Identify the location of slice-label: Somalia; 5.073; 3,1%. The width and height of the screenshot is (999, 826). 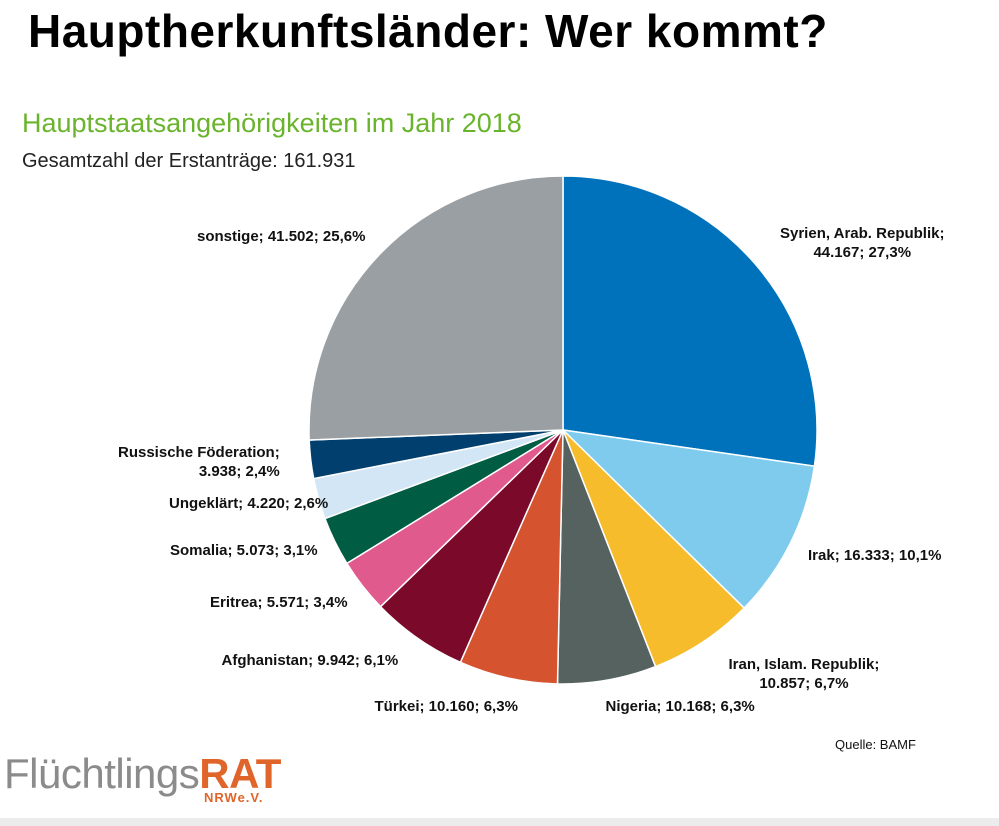
(244, 550).